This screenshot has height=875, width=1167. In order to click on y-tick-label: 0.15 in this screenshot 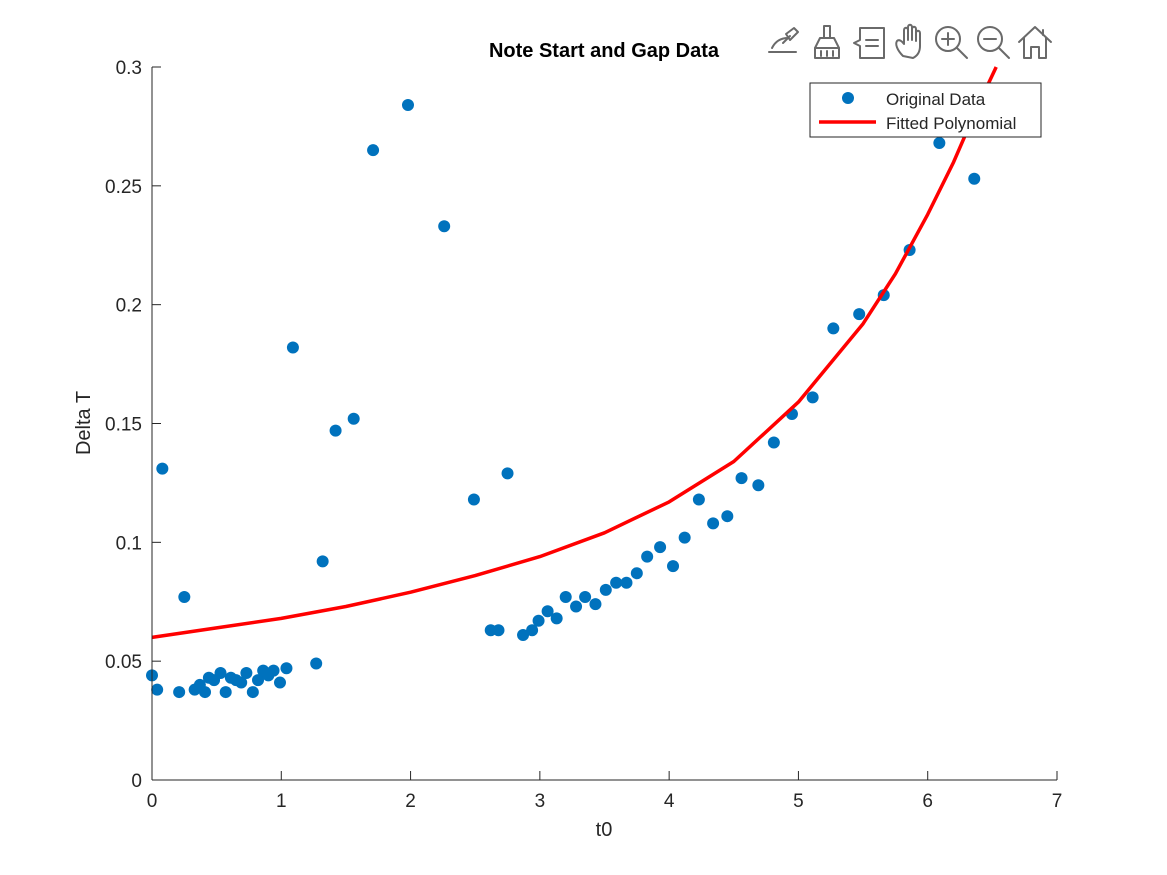, I will do `click(123, 425)`.